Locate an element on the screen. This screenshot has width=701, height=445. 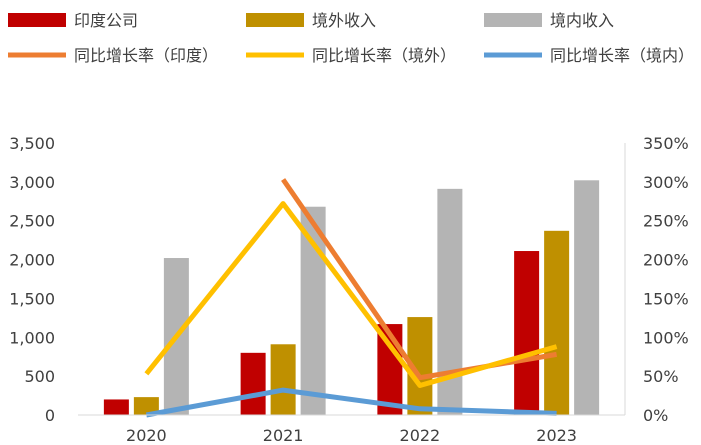
right-tick-label: 200% is located at coordinates (666, 260).